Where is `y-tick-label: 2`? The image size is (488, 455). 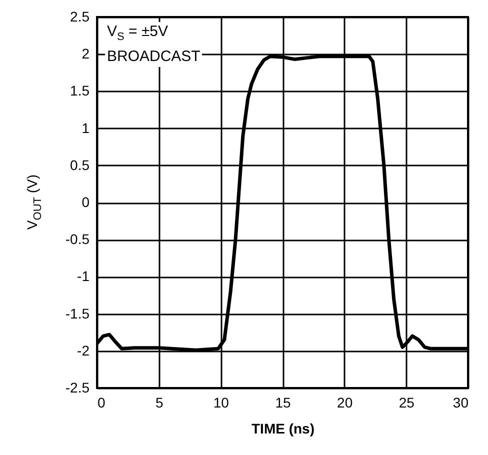 y-tick-label: 2 is located at coordinates (86, 54).